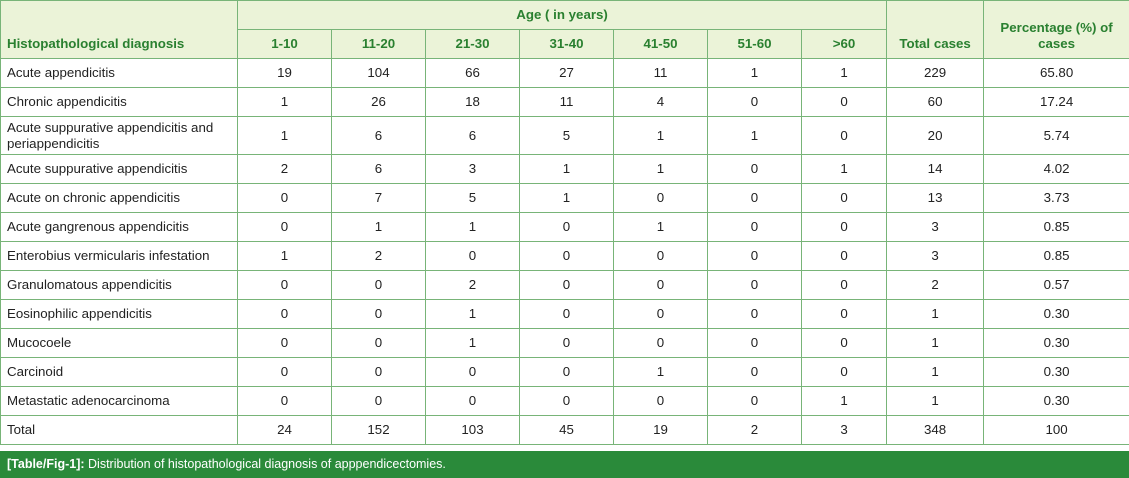  Describe the element at coordinates (378, 102) in the screenshot. I see `age-count-cell: 26` at that location.